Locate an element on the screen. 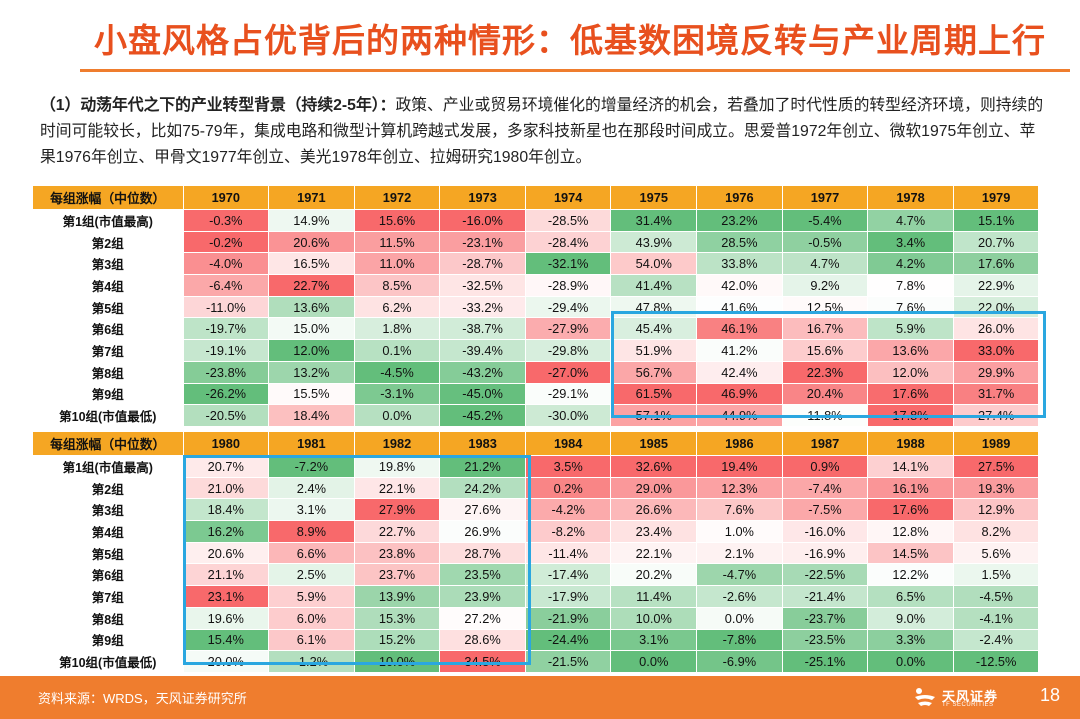 The width and height of the screenshot is (1080, 719). value-cell: -26.2% is located at coordinates (226, 394).